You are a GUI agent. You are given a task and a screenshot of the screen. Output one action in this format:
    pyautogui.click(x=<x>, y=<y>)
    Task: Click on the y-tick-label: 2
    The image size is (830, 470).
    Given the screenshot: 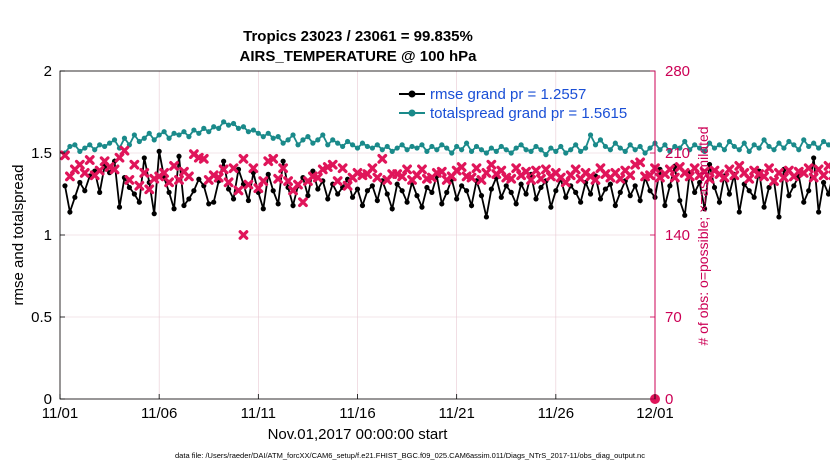 What is the action you would take?
    pyautogui.click(x=48, y=71)
    